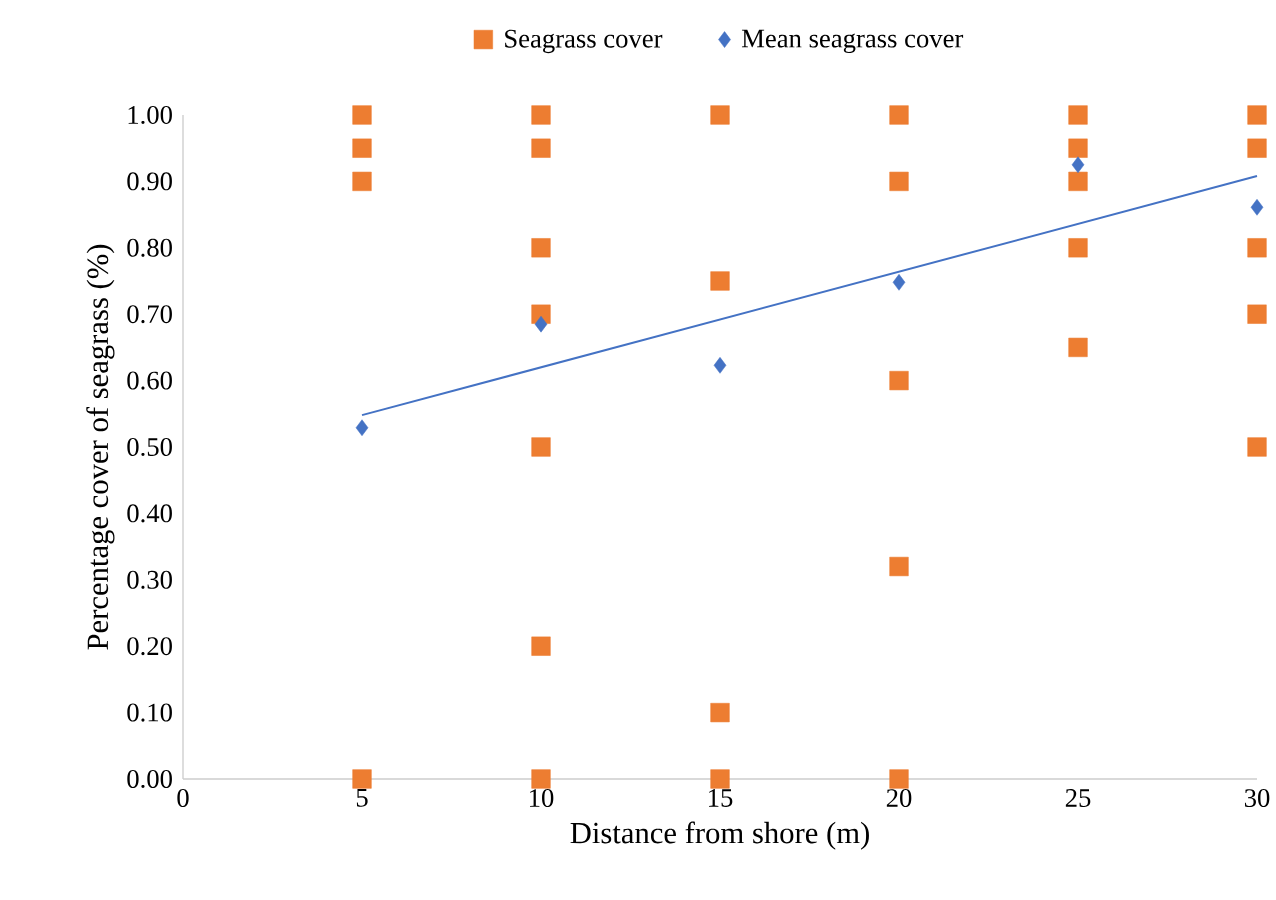  Describe the element at coordinates (362, 798) in the screenshot. I see `x-tick-label: 5` at that location.